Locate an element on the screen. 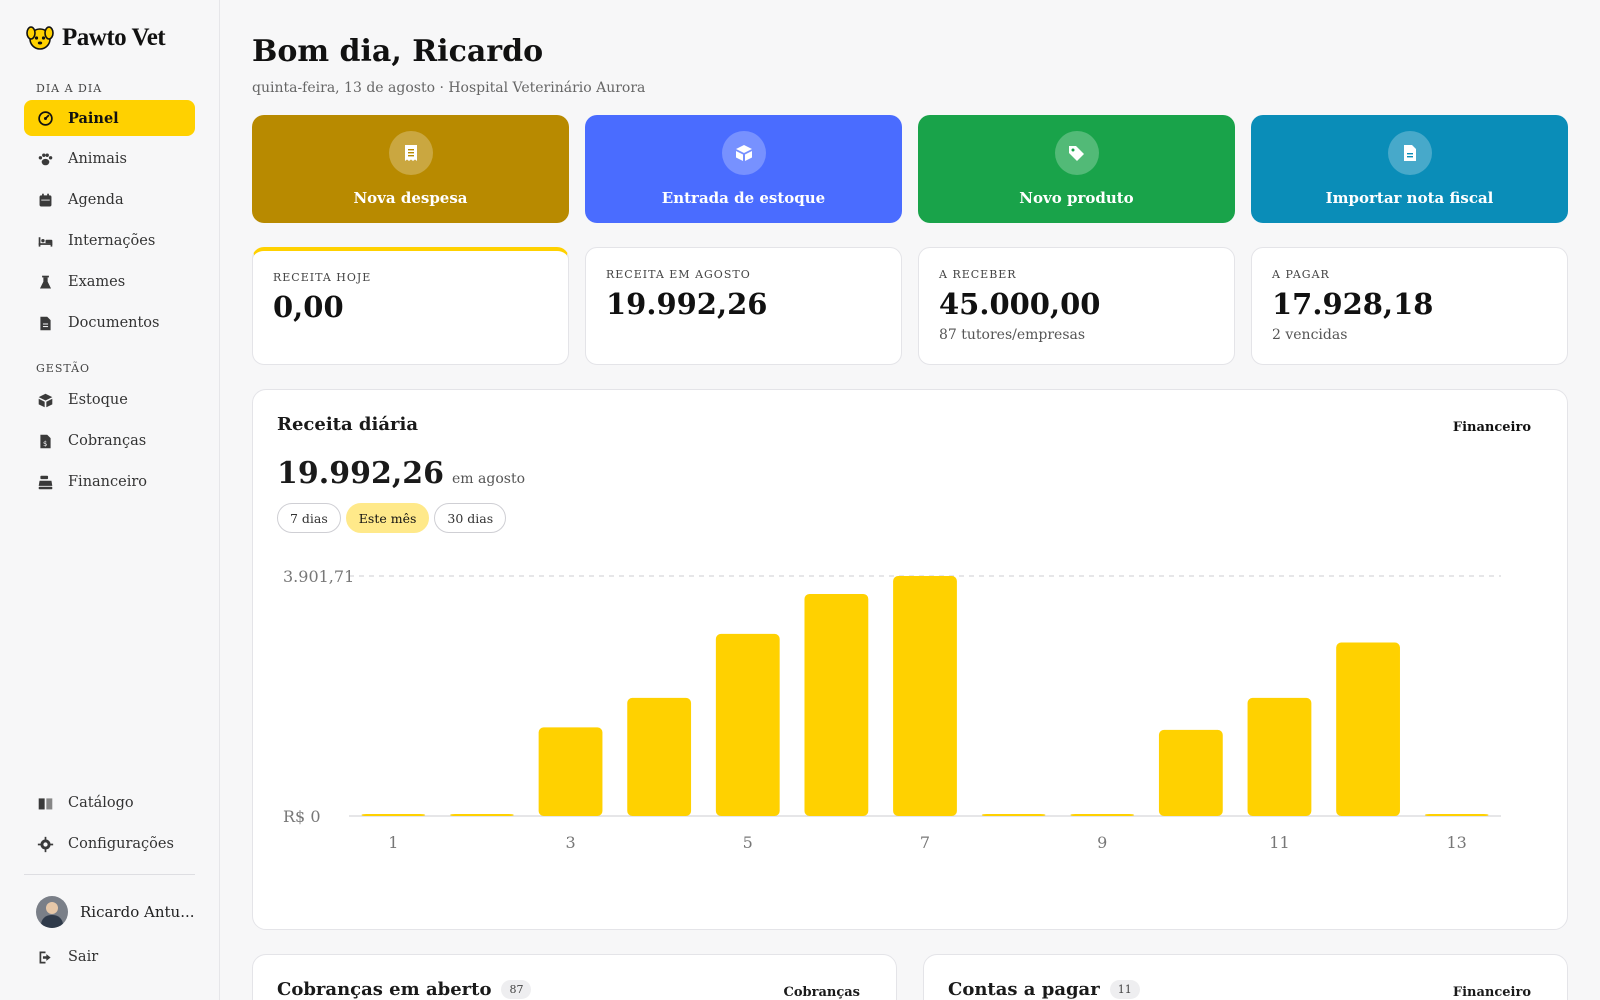 This screenshot has height=1000, width=1600. count-badge: 11 is located at coordinates (1124, 989).